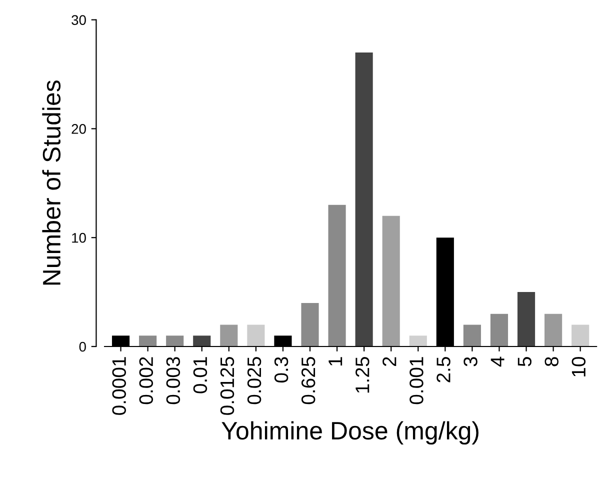  I want to click on x-tick-label: 4, so click(497, 361).